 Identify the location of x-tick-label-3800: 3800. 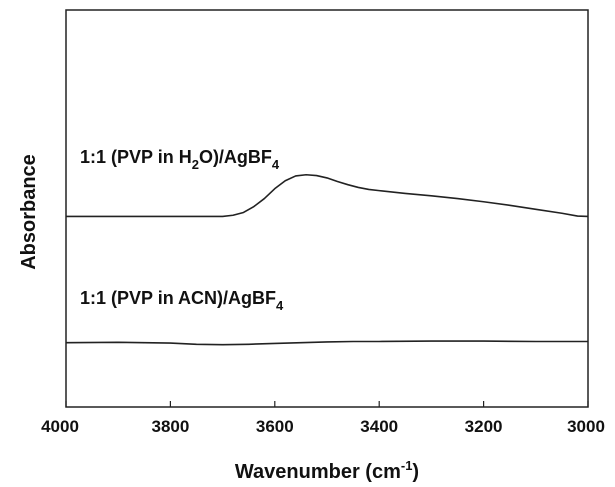
(170, 426).